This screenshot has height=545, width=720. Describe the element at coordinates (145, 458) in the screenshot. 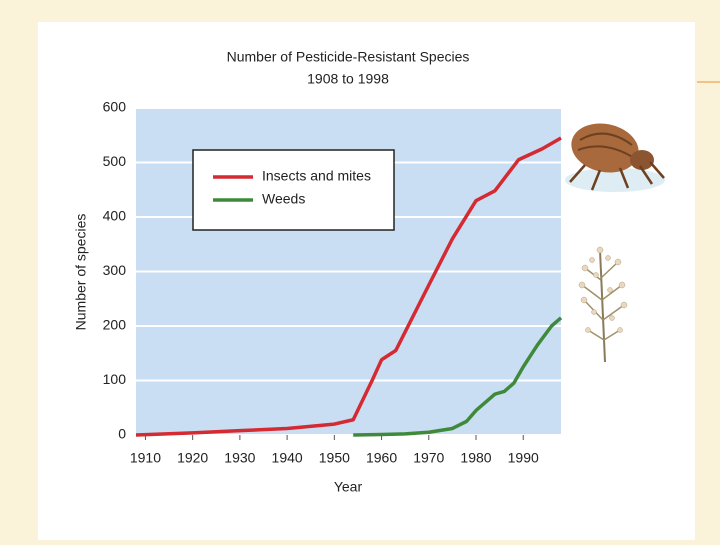

I see `x-tick-label: 1910` at that location.